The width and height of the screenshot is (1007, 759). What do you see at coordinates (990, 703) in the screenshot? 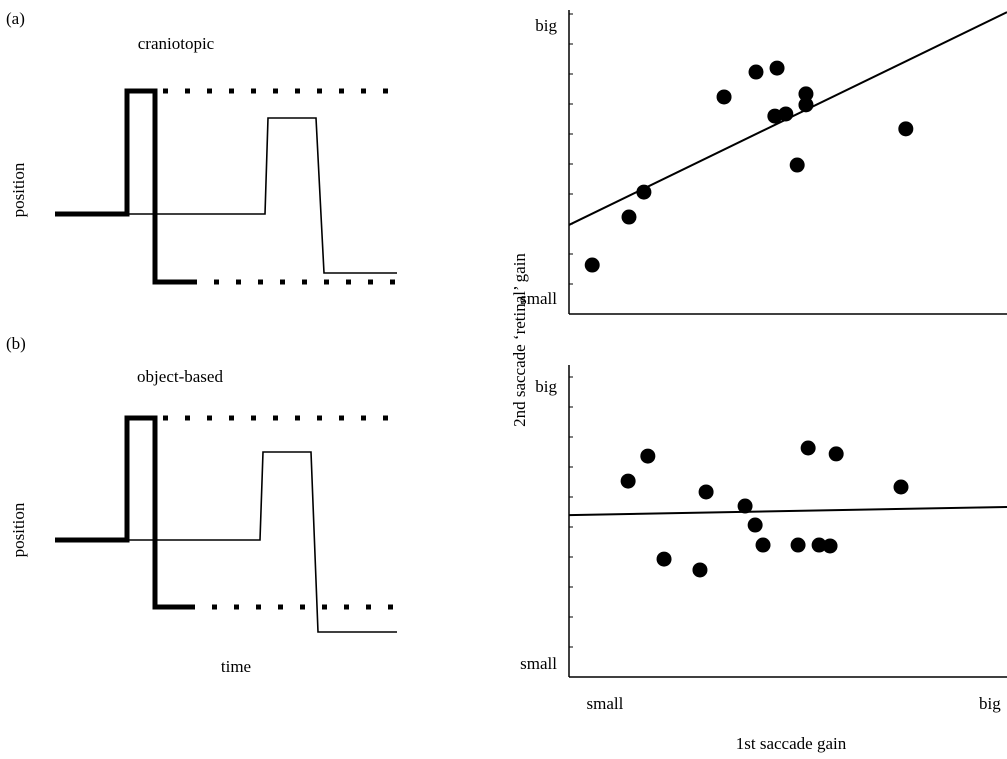
I see `x-tick-label: big` at bounding box center [990, 703].